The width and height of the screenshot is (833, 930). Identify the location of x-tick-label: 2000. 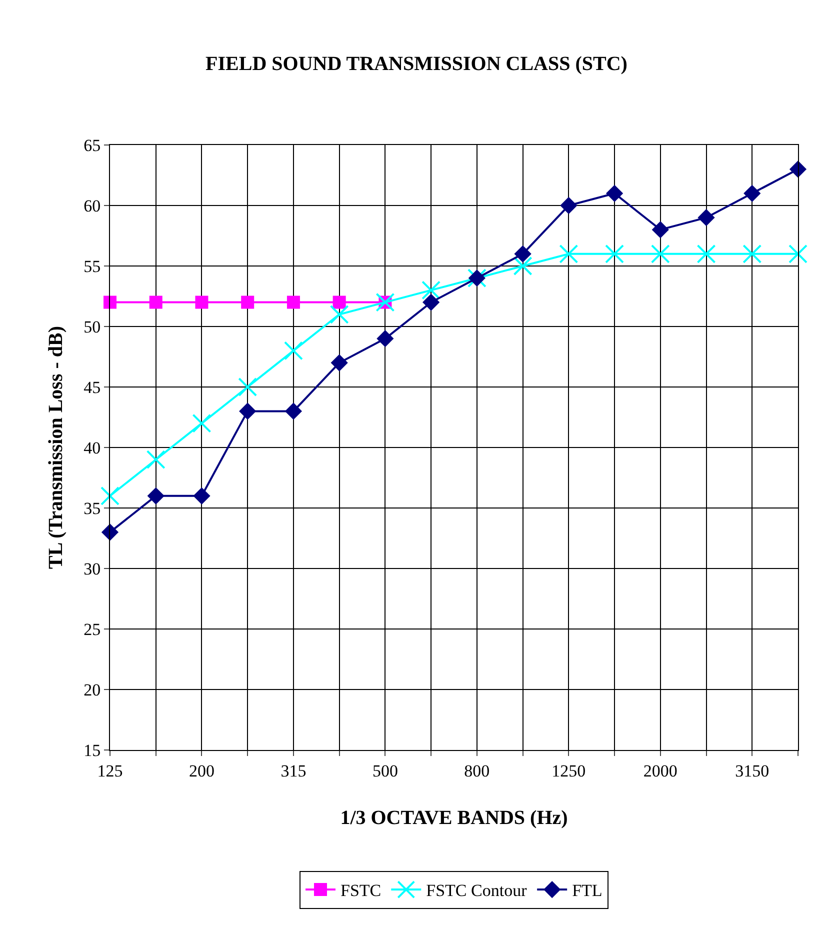
(660, 770).